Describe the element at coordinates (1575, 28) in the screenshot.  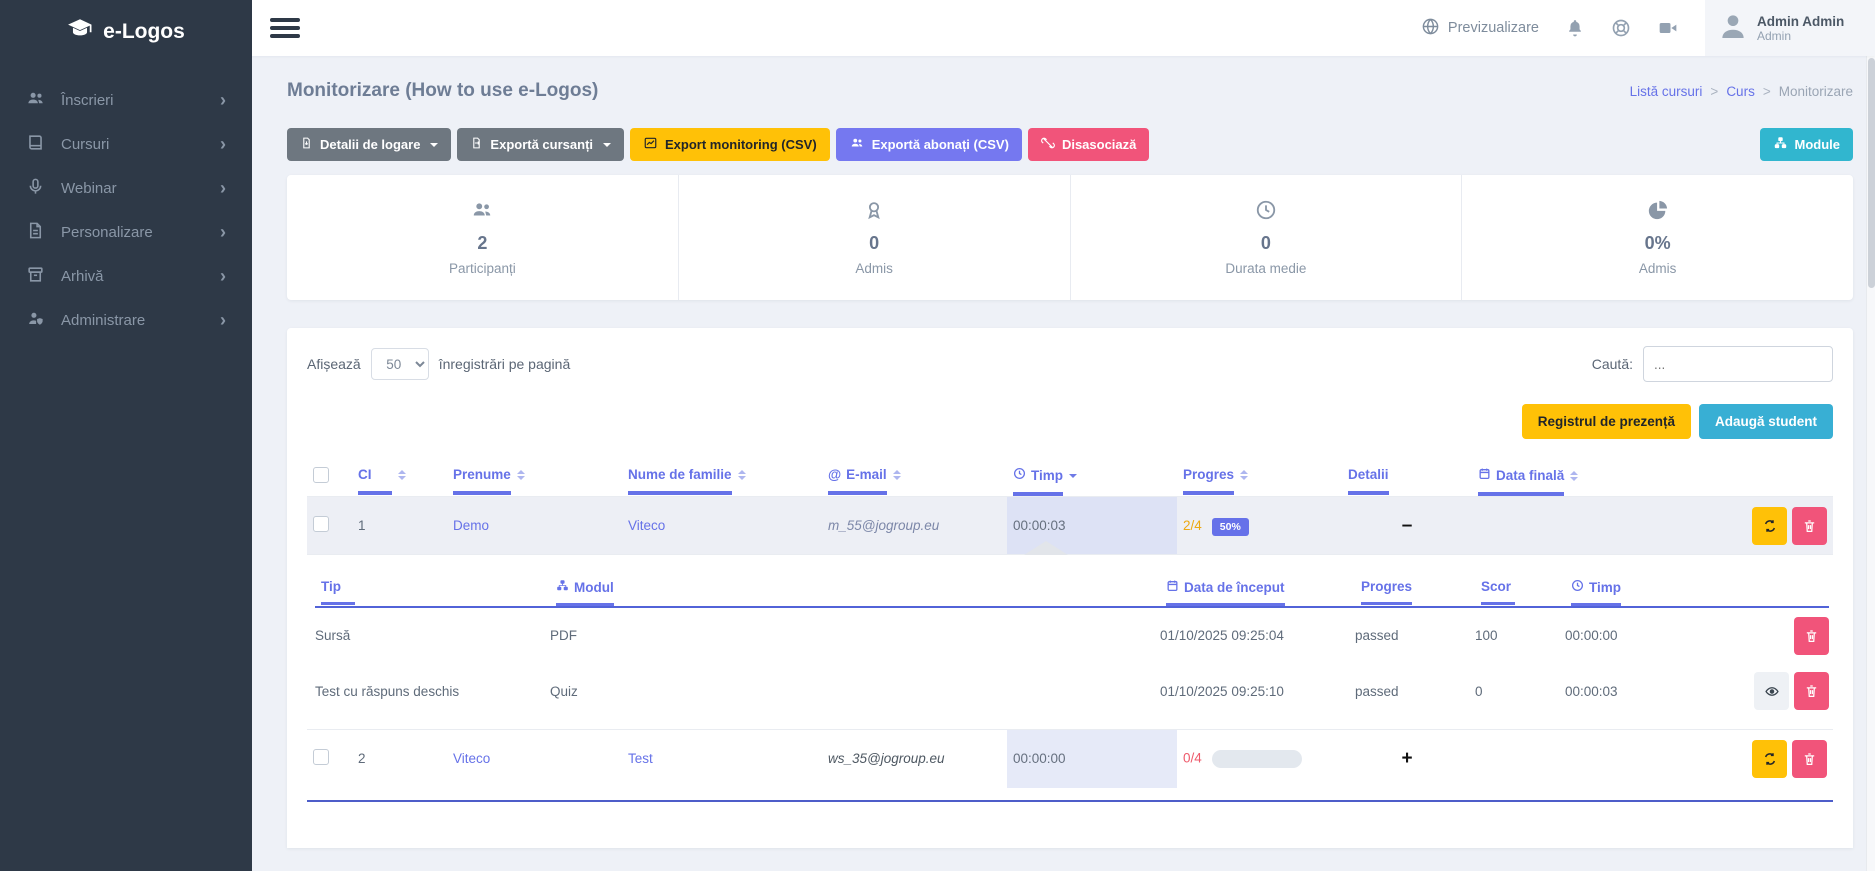
I see `bell-icon` at that location.